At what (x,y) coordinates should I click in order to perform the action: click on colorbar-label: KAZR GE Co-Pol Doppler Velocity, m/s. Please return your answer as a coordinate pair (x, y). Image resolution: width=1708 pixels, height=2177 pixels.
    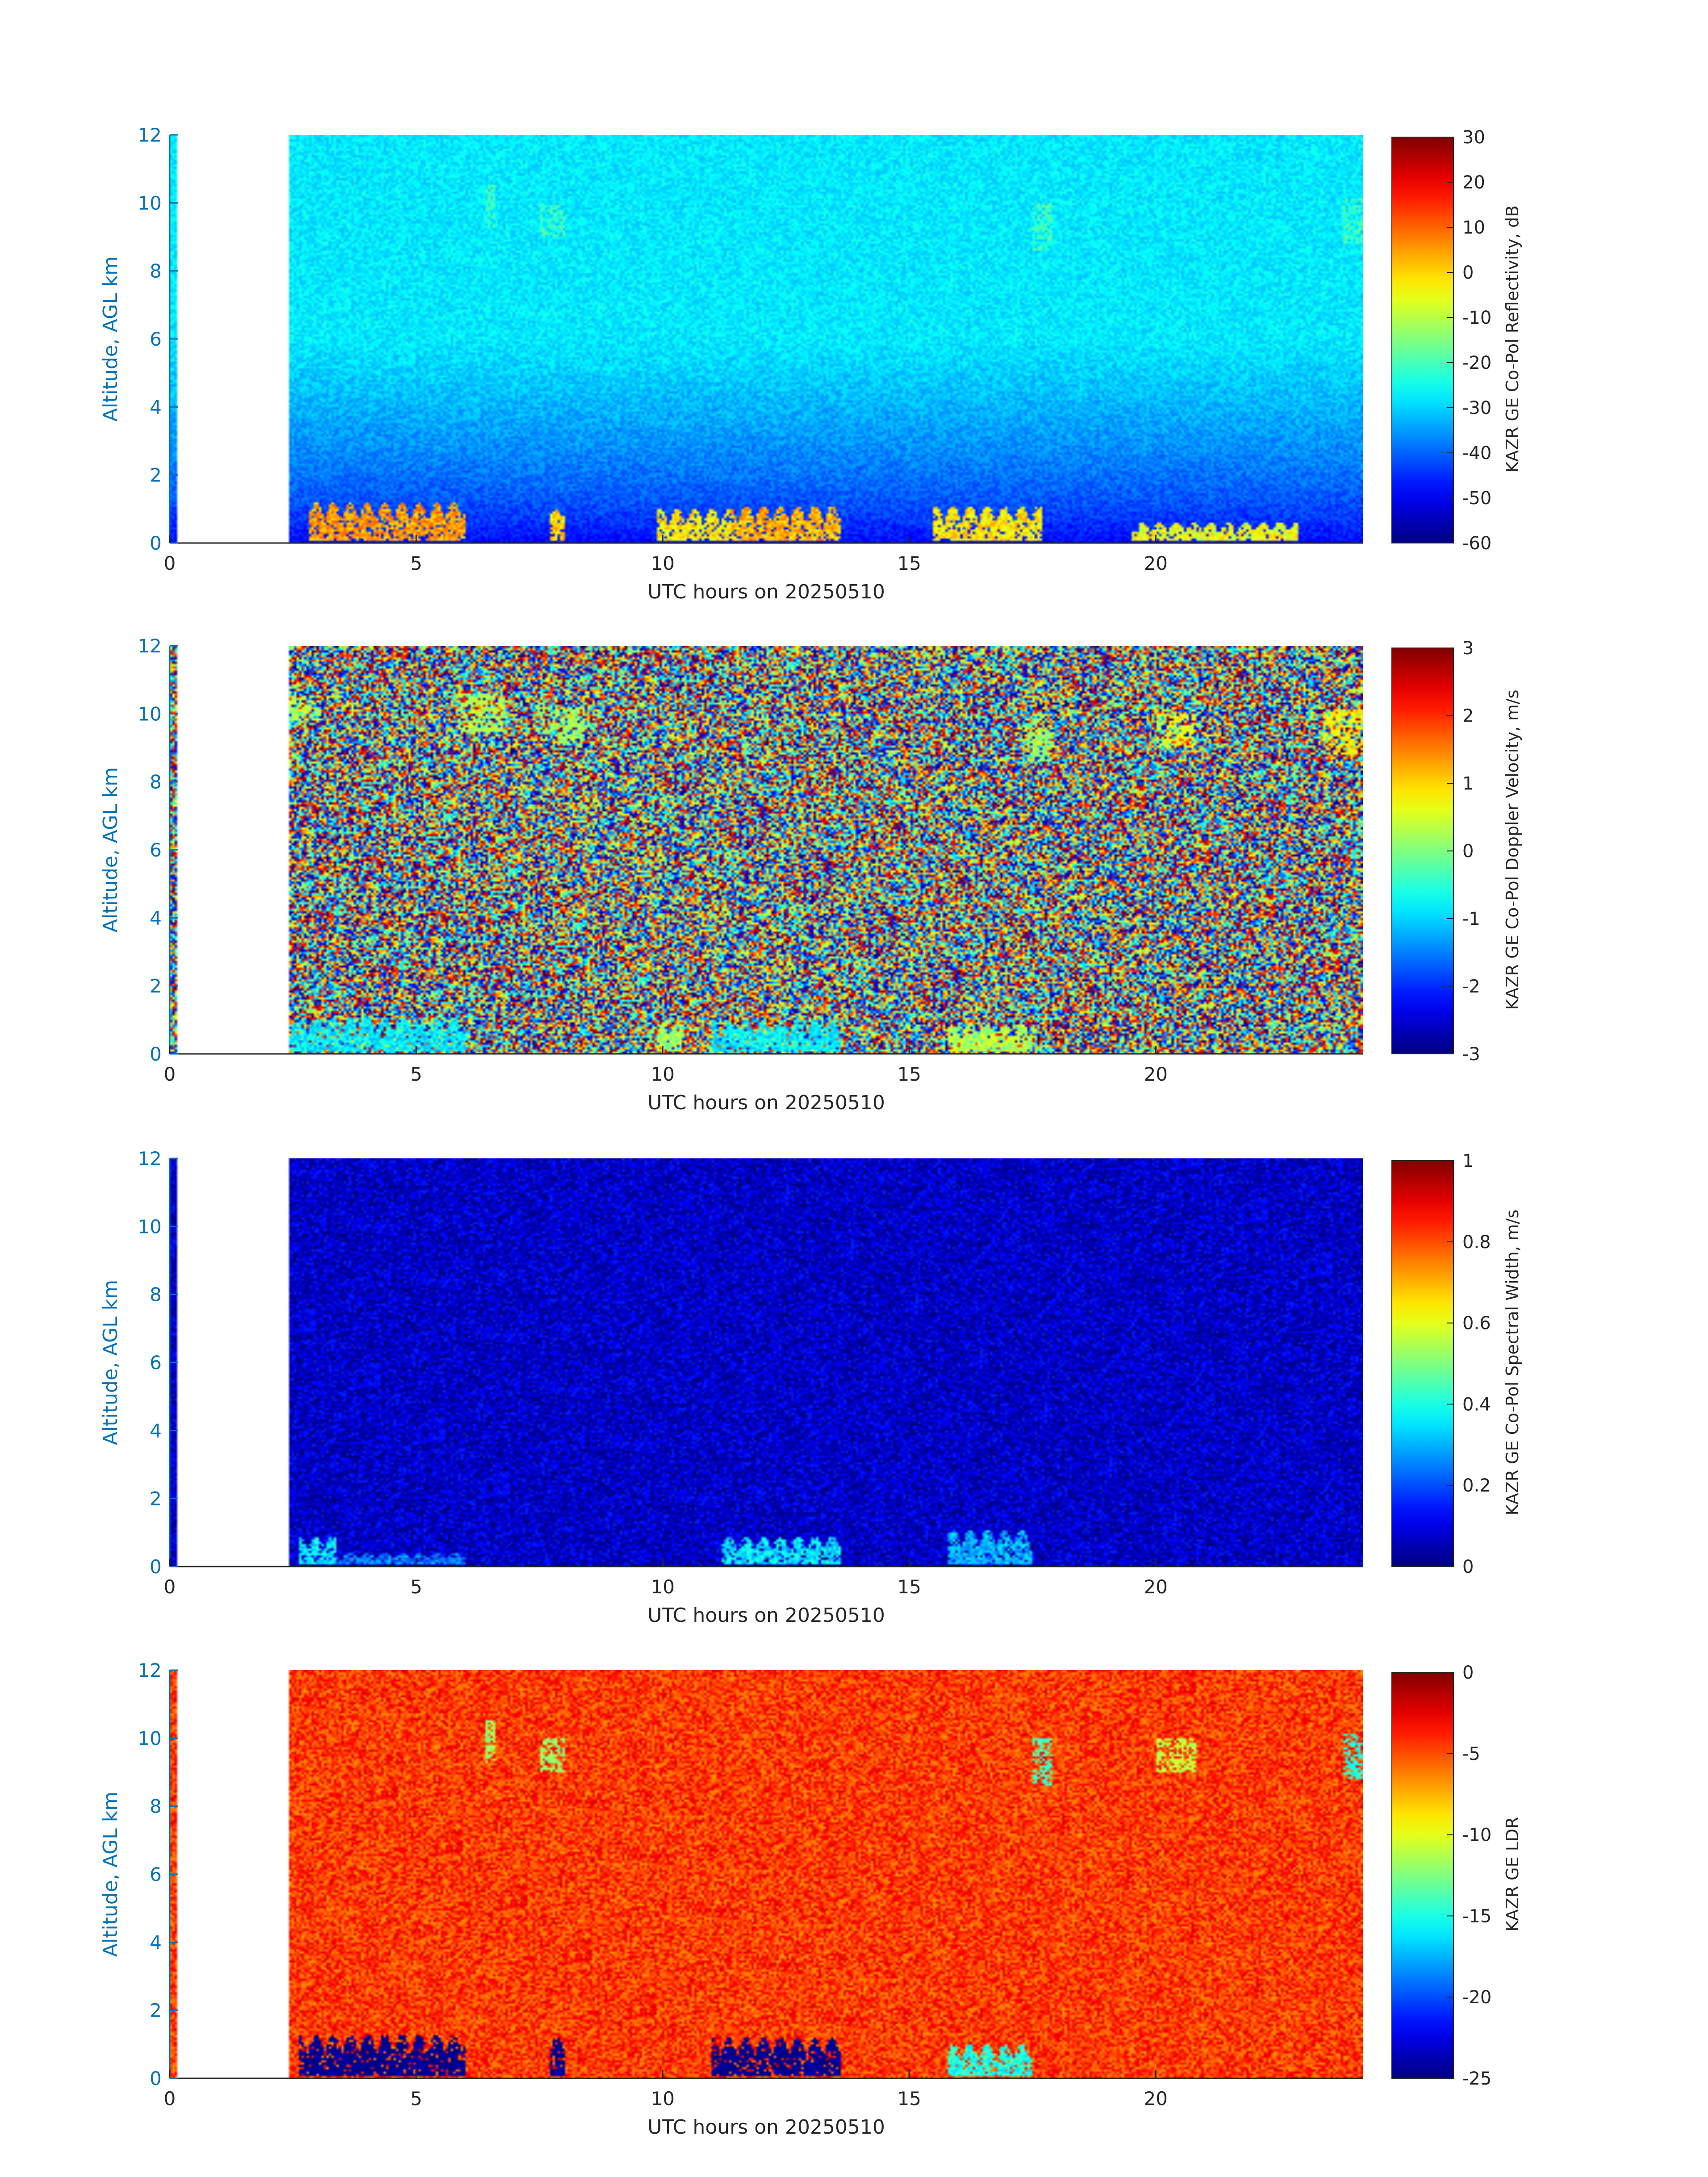
    Looking at the image, I should click on (1512, 849).